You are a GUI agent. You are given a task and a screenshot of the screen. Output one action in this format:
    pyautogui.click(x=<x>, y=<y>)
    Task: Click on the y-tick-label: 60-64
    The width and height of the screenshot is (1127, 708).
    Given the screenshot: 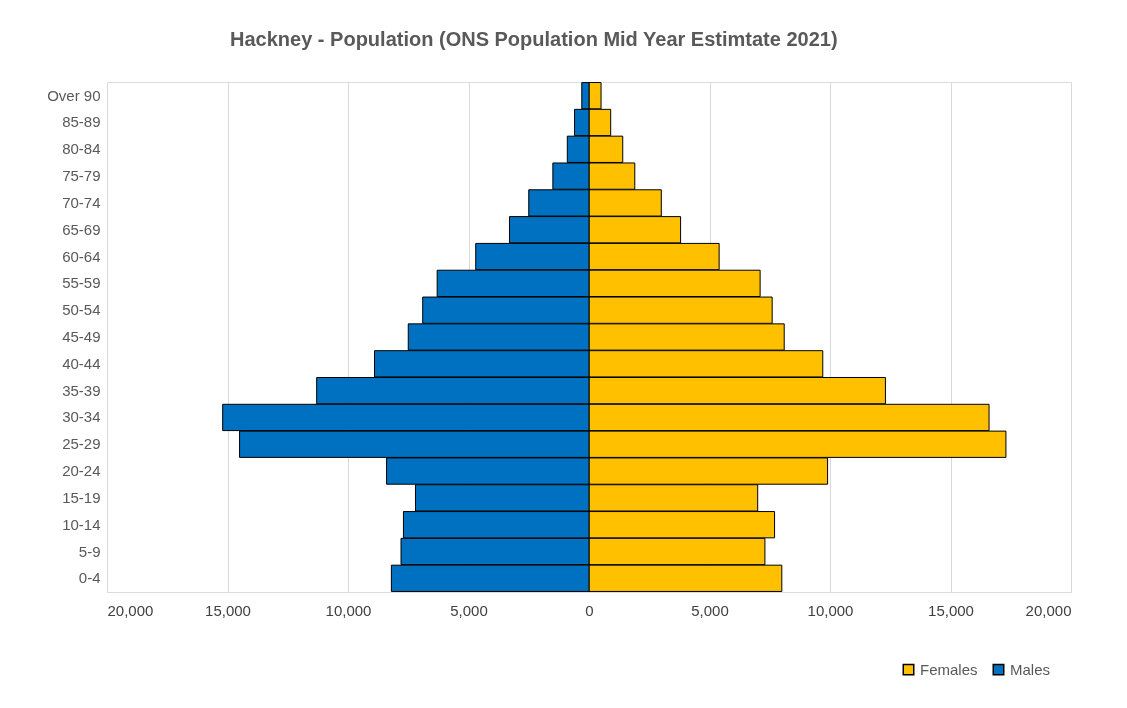 What is the action you would take?
    pyautogui.click(x=81, y=256)
    